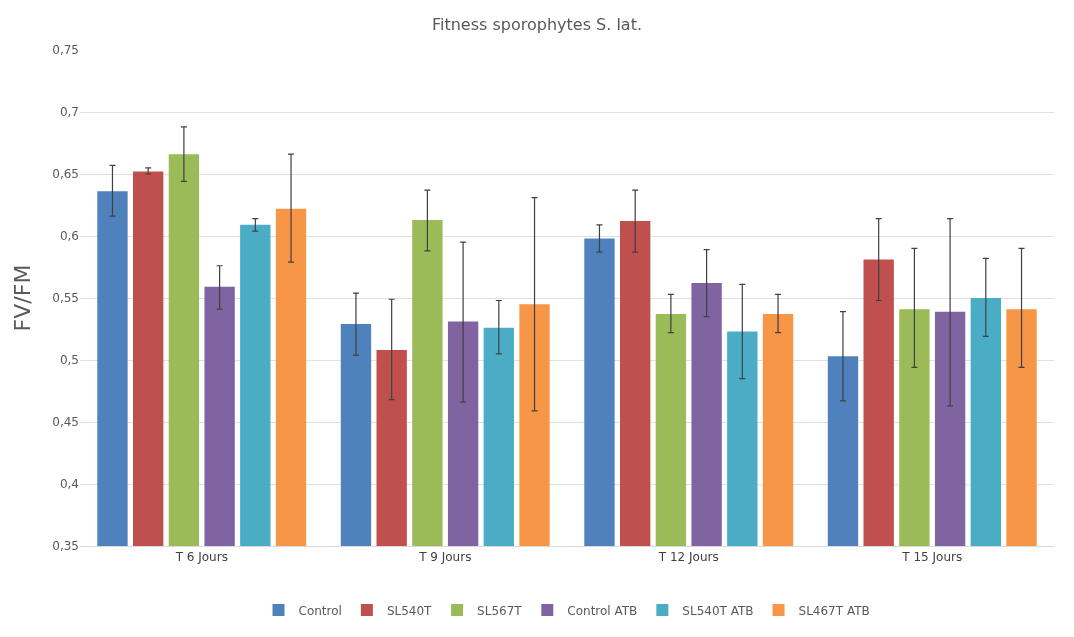  What do you see at coordinates (445, 557) in the screenshot?
I see `x-tick-label: T 9 Jours` at bounding box center [445, 557].